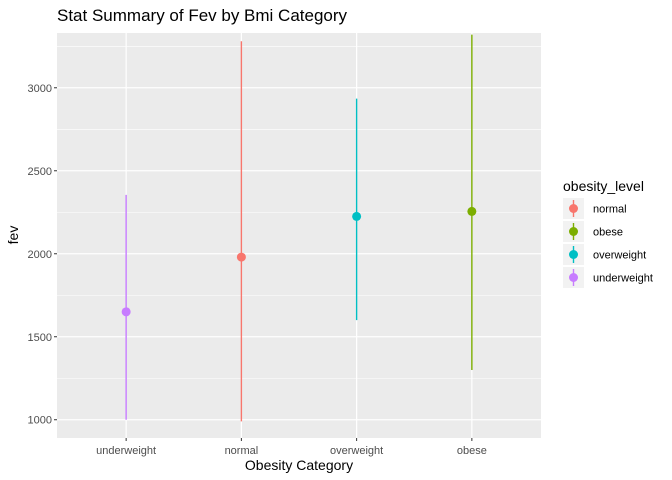  Describe the element at coordinates (610, 210) in the screenshot. I see `legend-label-normal: normal` at that location.